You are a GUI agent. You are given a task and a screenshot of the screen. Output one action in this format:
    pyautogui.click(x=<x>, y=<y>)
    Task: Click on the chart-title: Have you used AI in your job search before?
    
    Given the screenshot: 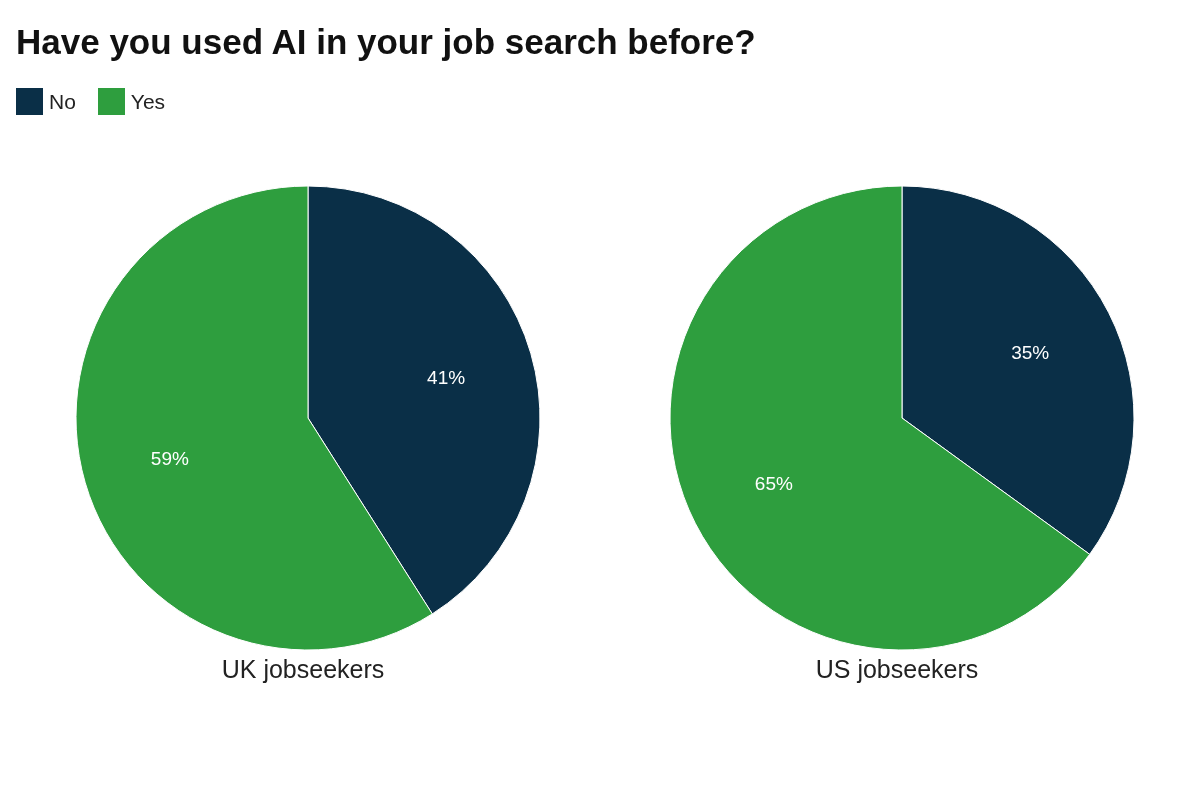 What is the action you would take?
    pyautogui.click(x=386, y=42)
    